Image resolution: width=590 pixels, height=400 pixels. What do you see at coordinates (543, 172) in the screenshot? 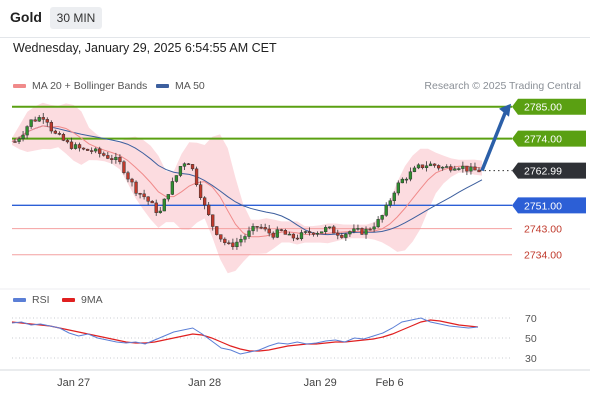
I see `level-tag-2: 2762.99` at bounding box center [543, 172].